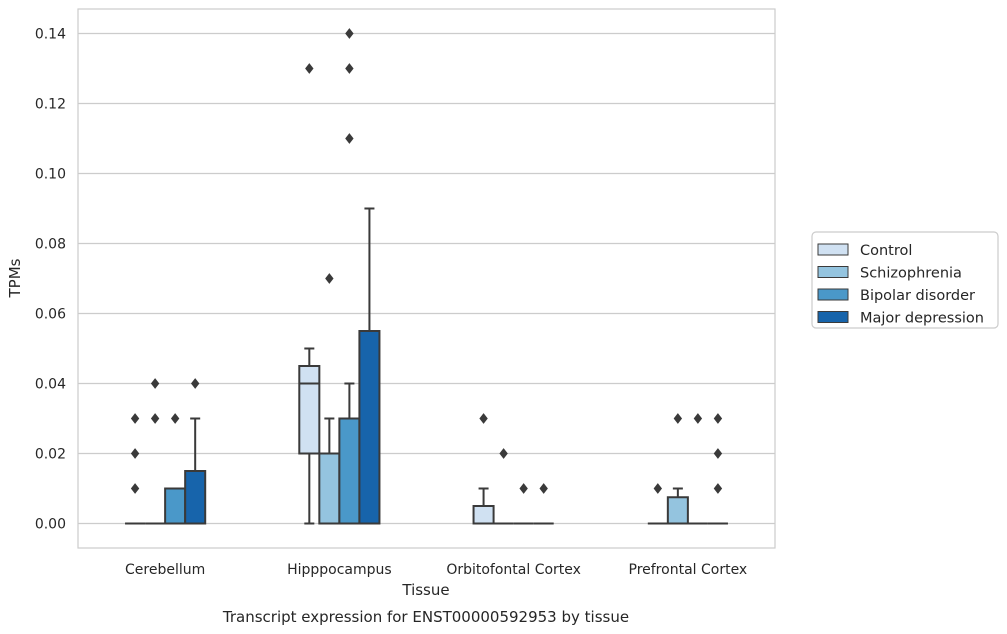  I want to click on y-tick-label: 0.00, so click(50, 525).